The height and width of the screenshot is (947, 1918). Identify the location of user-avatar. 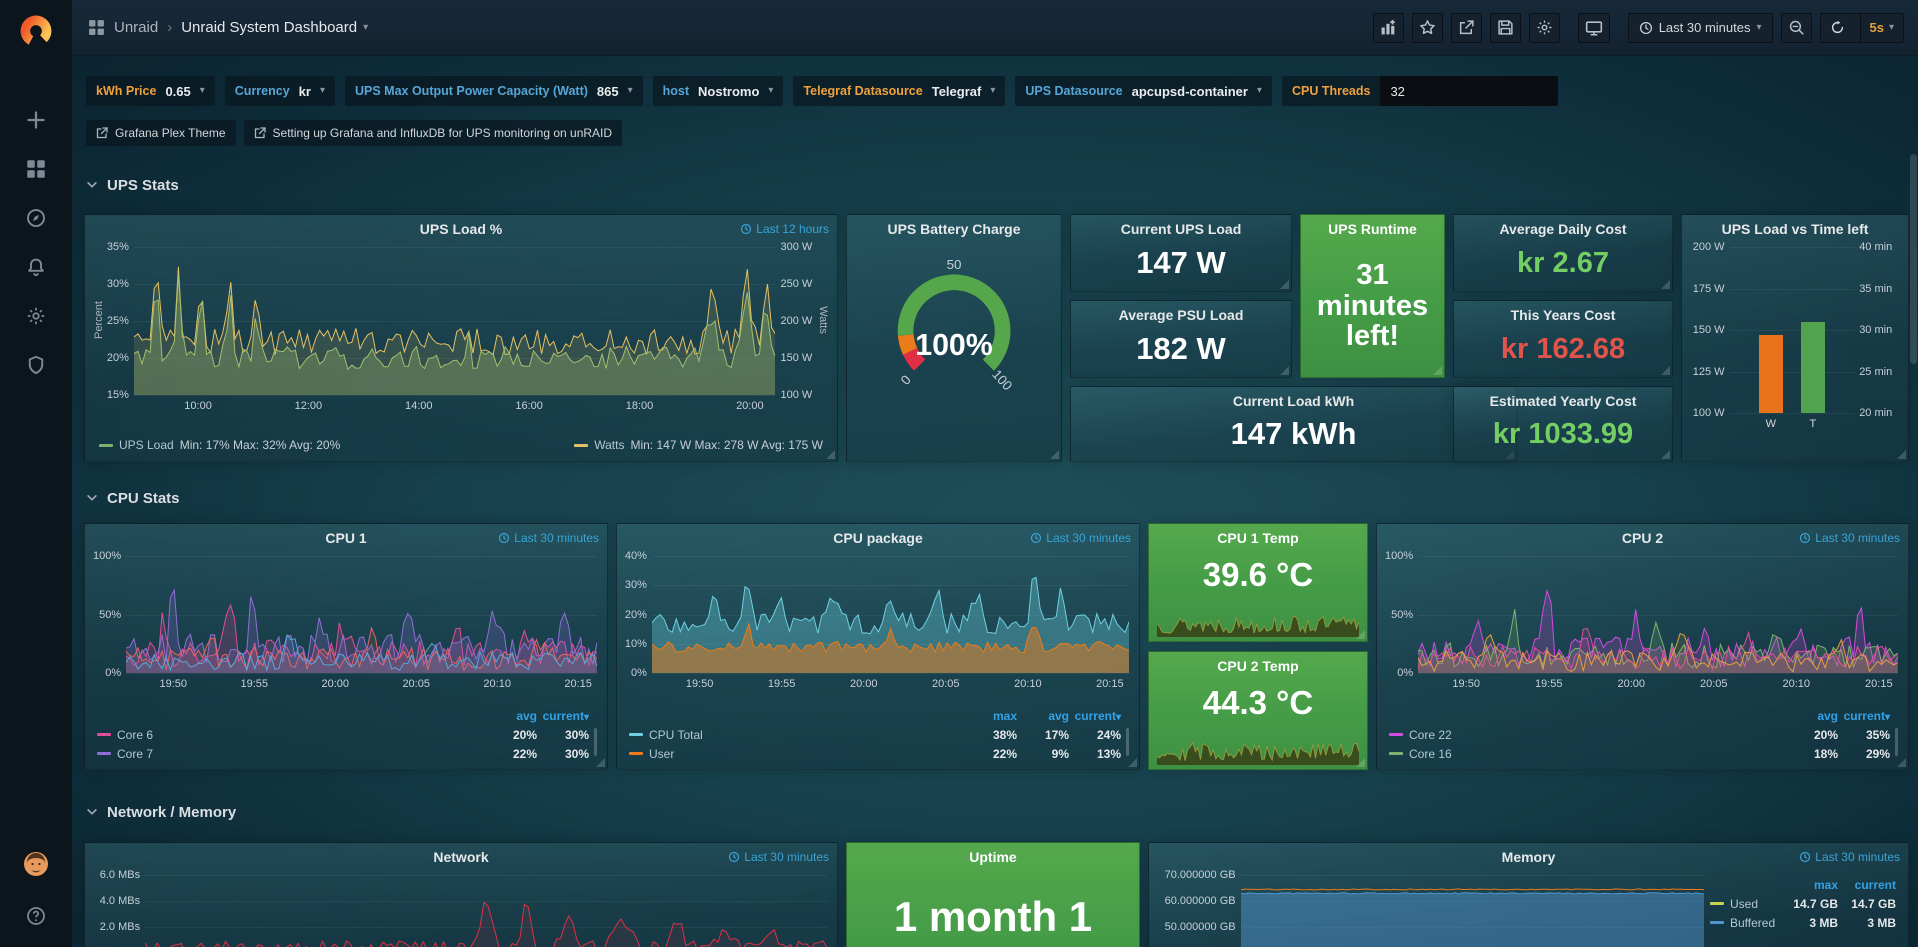
(36, 864).